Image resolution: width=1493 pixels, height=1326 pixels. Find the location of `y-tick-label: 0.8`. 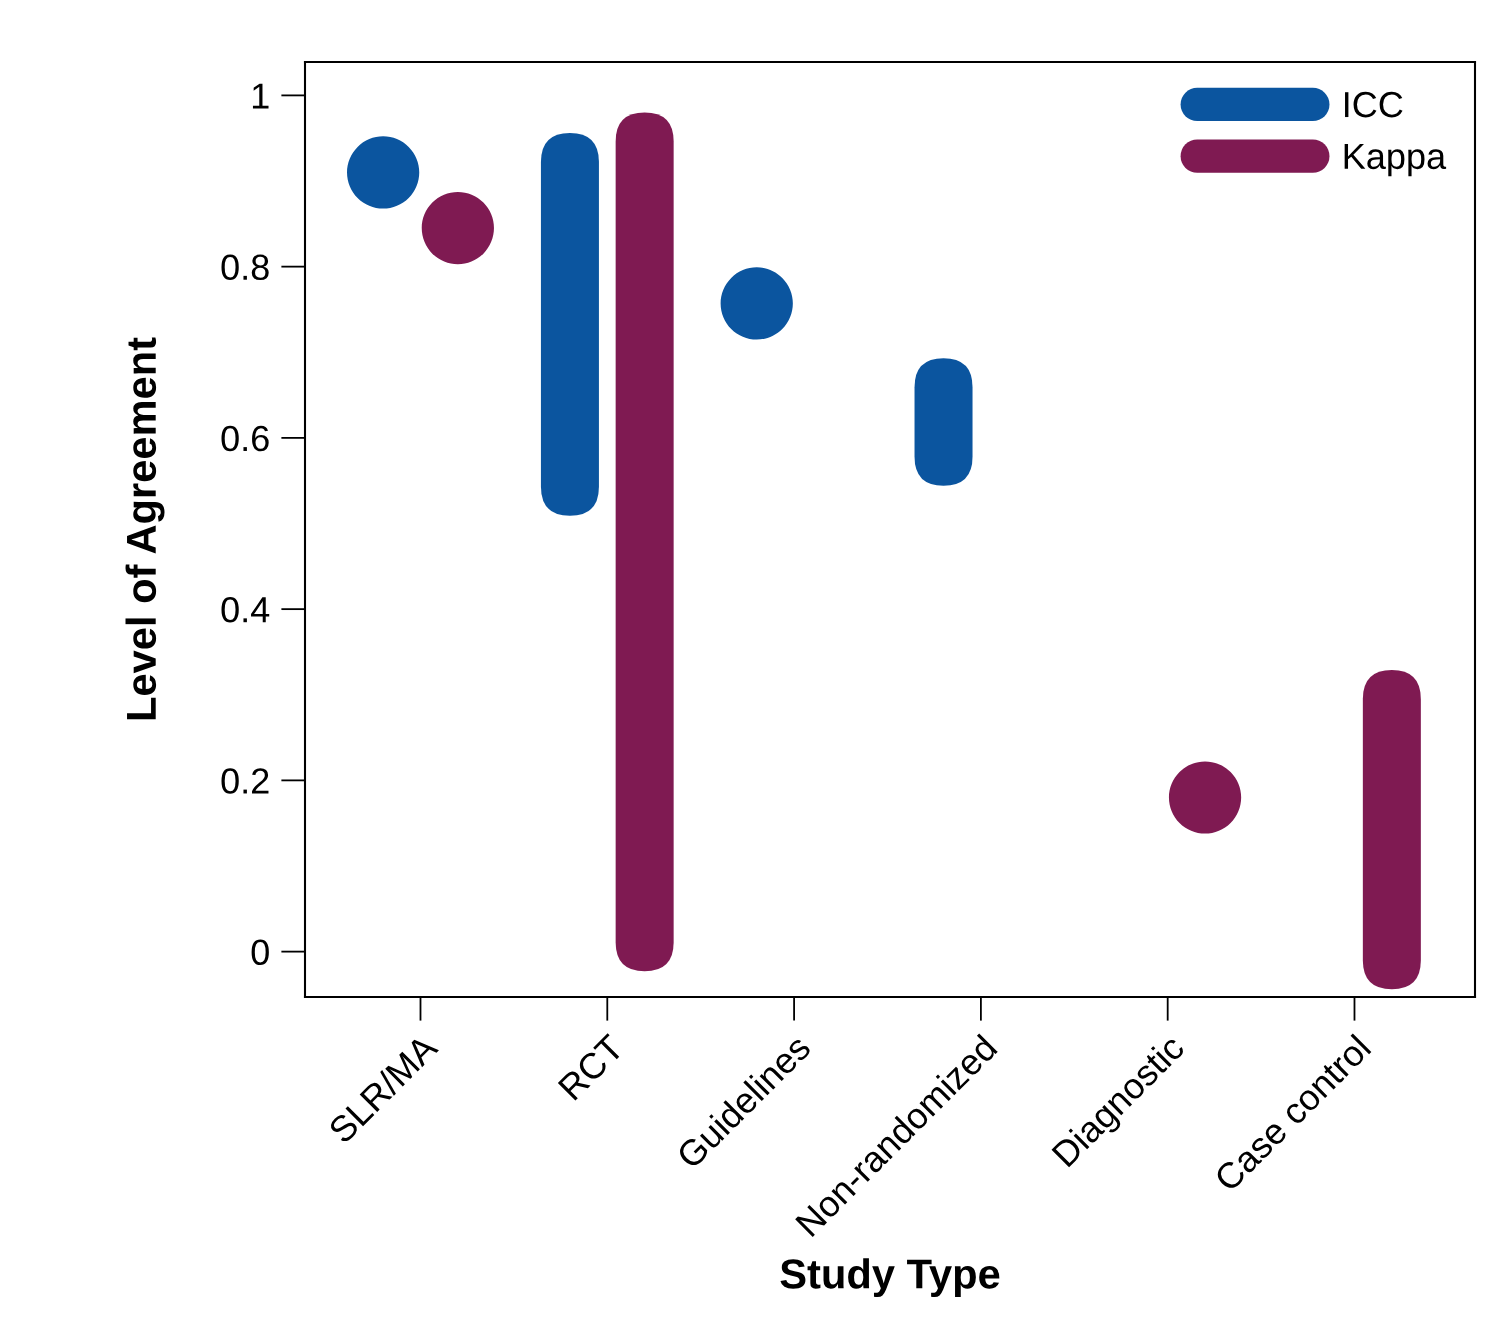

y-tick-label: 0.8 is located at coordinates (245, 267).